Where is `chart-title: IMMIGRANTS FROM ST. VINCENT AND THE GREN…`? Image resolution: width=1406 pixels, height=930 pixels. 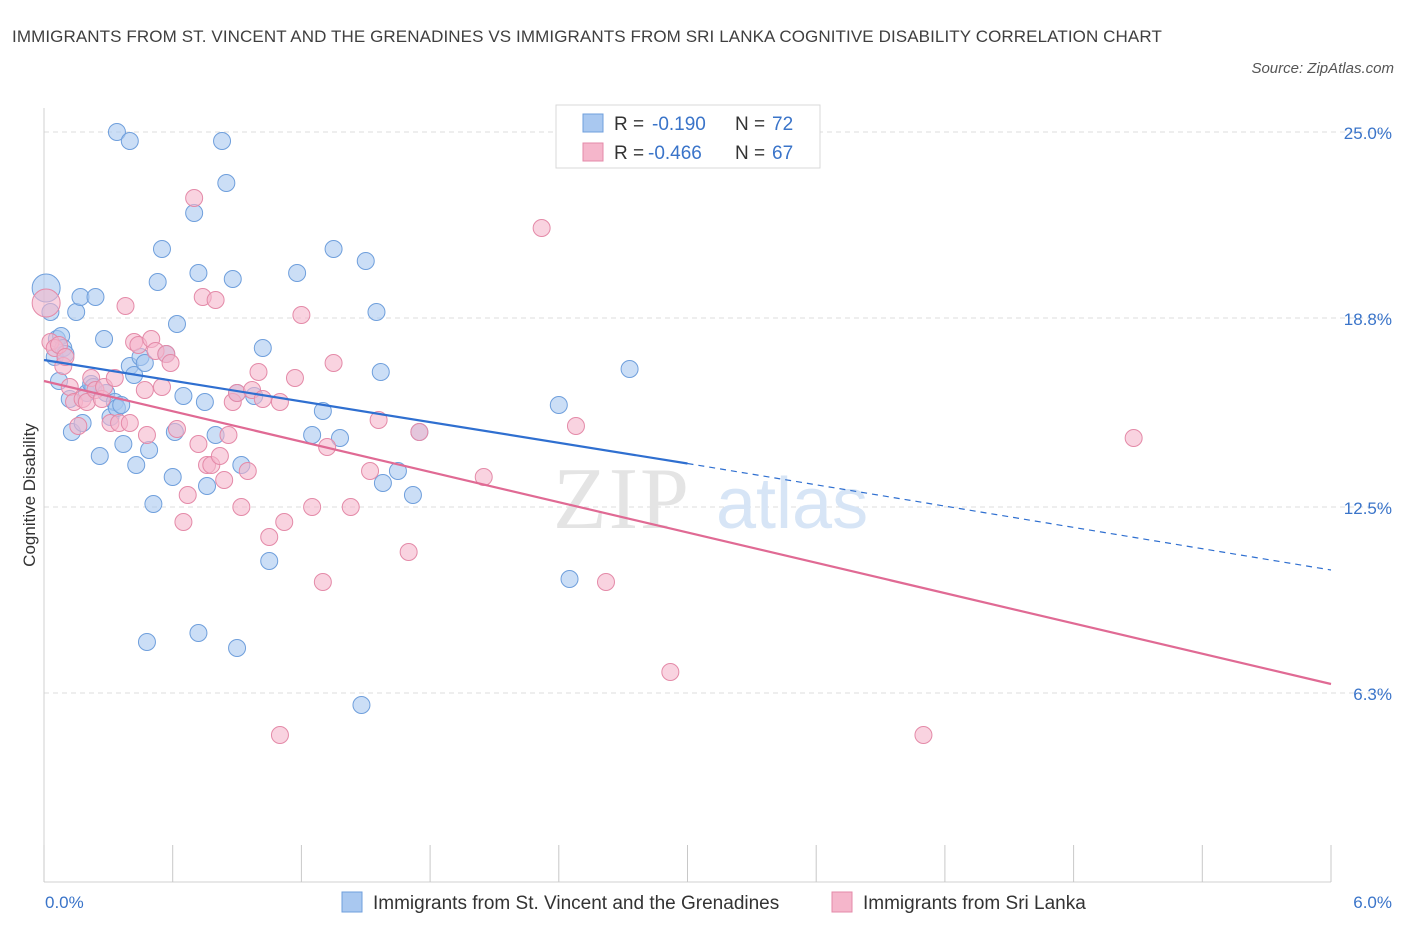
chart-title: IMMIGRANTS FROM ST. VINCENT AND THE GREN… is located at coordinates (587, 36).